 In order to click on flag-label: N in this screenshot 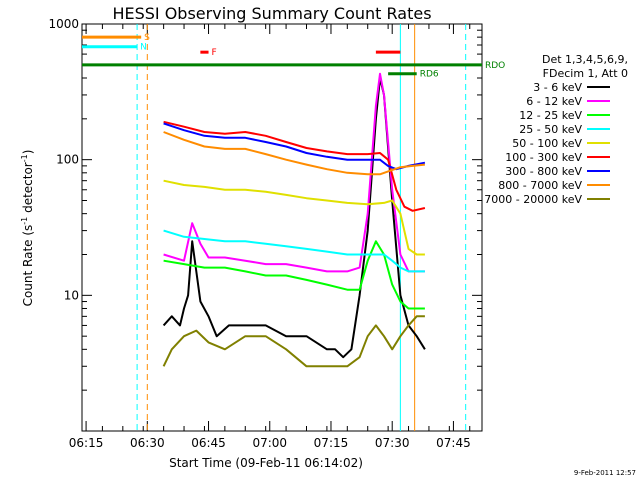, I will do `click(143, 48)`.